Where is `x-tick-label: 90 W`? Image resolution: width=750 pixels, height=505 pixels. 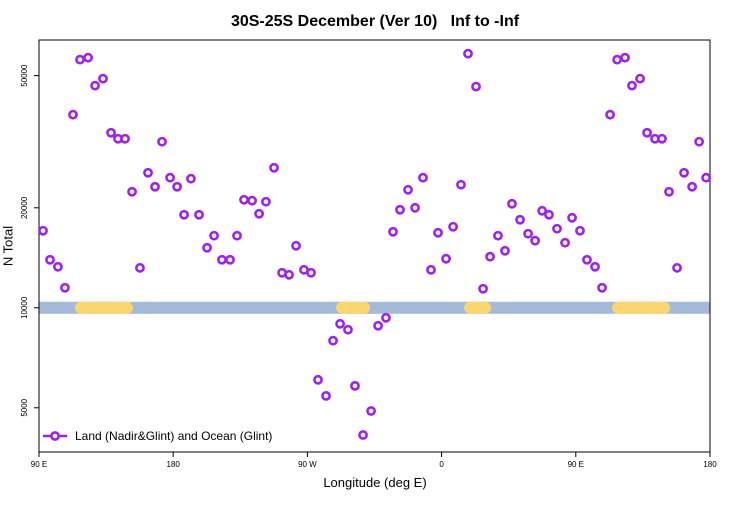 x-tick-label: 90 W is located at coordinates (307, 464).